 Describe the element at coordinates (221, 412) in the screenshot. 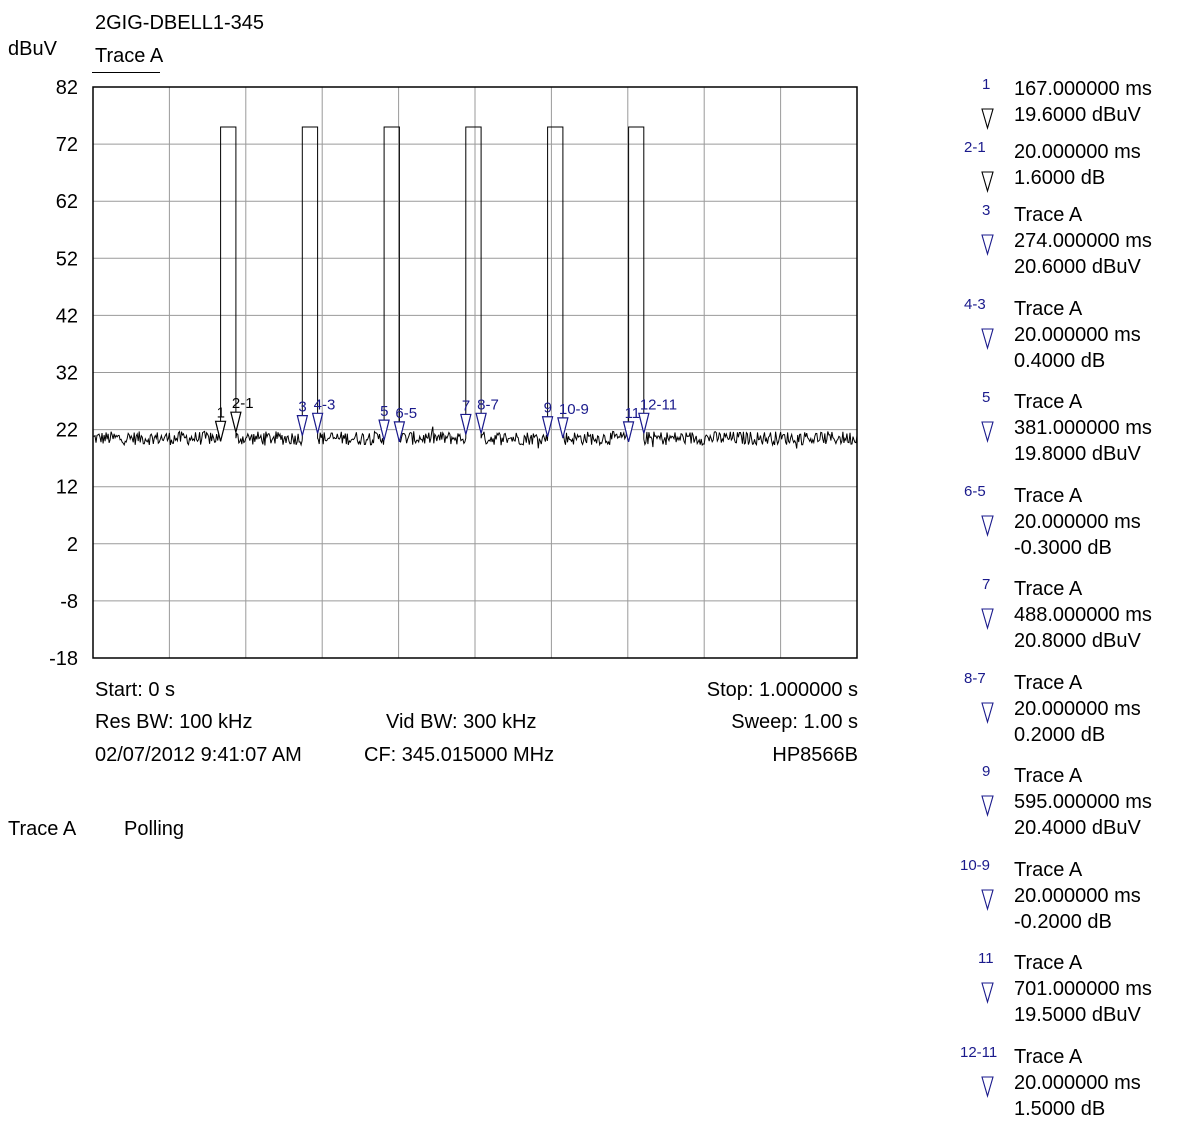

I see `marker-label-1: 1` at that location.